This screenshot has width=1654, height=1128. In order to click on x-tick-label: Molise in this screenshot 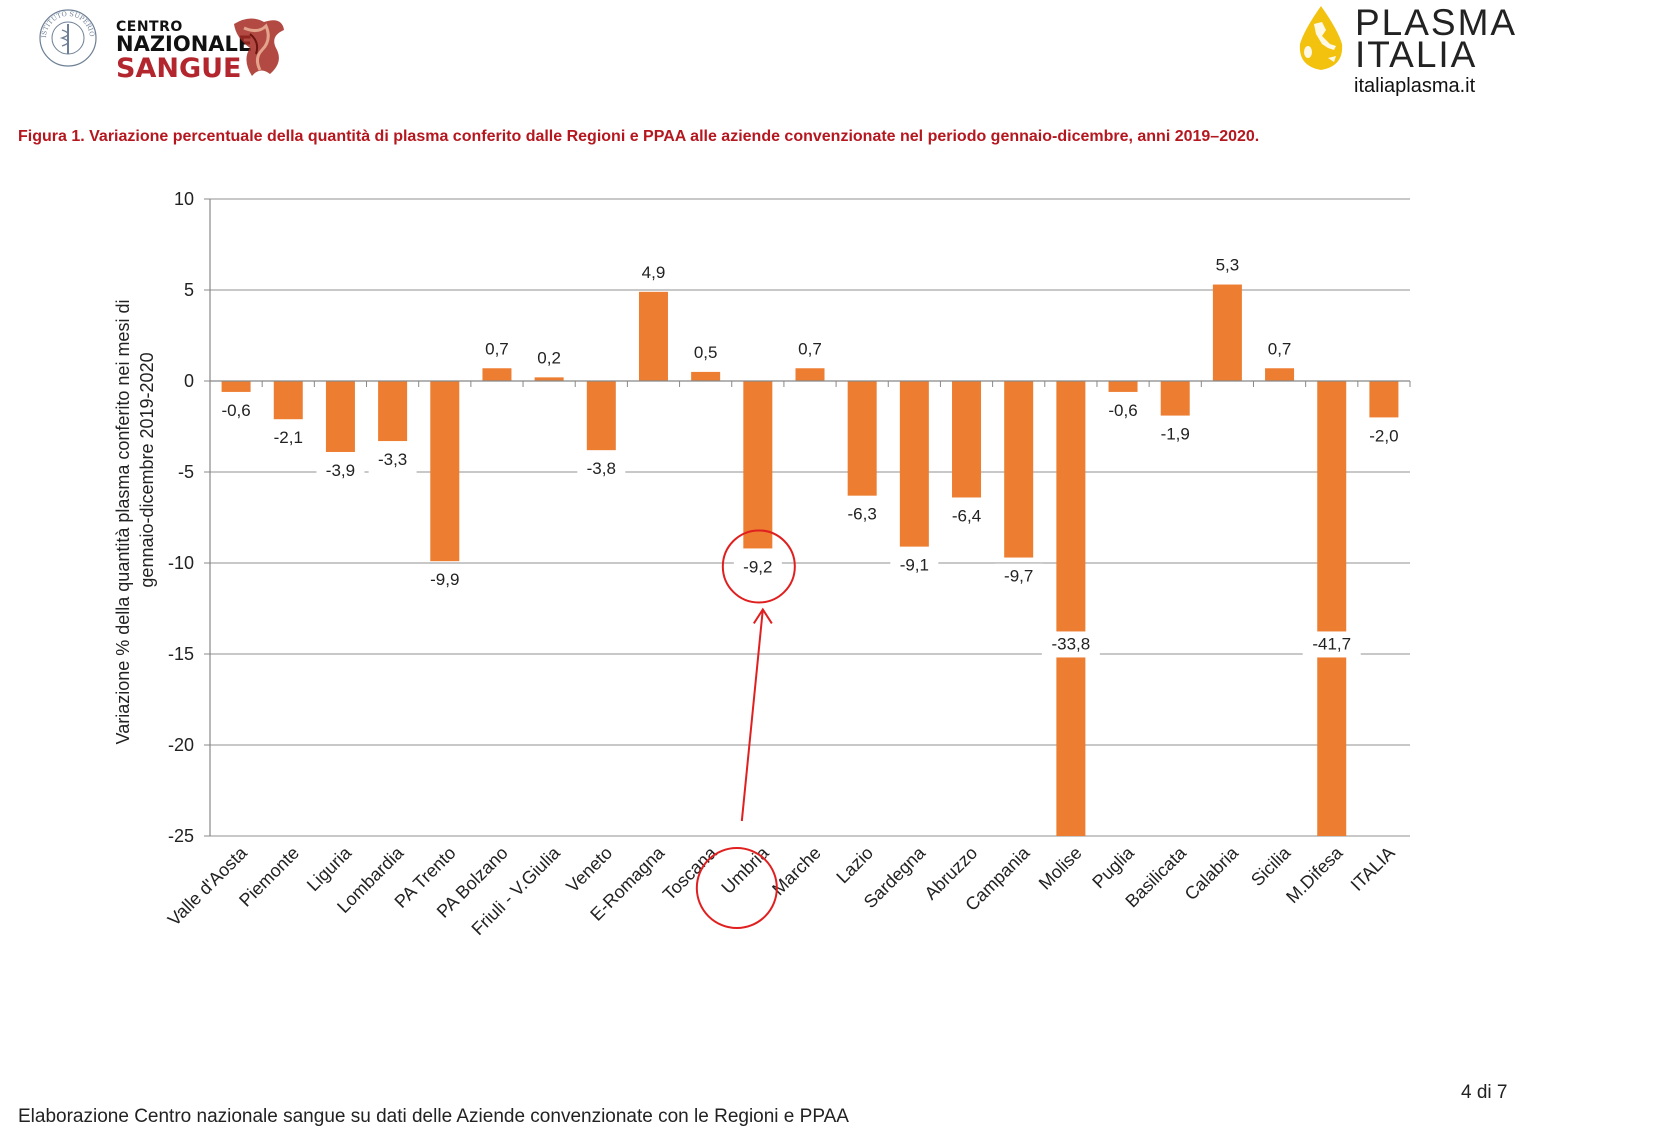, I will do `click(1060, 868)`.